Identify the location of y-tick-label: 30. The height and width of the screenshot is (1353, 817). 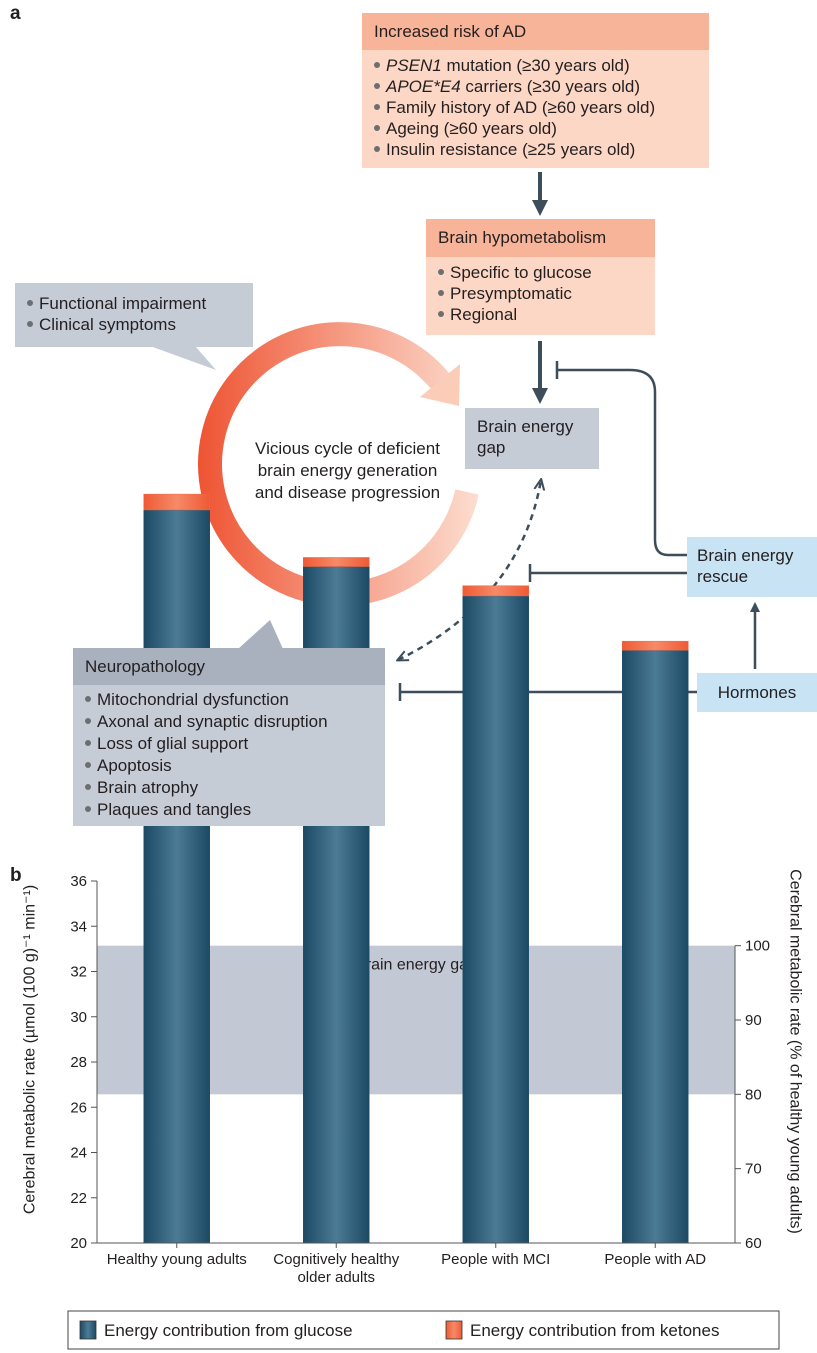
(78, 1017).